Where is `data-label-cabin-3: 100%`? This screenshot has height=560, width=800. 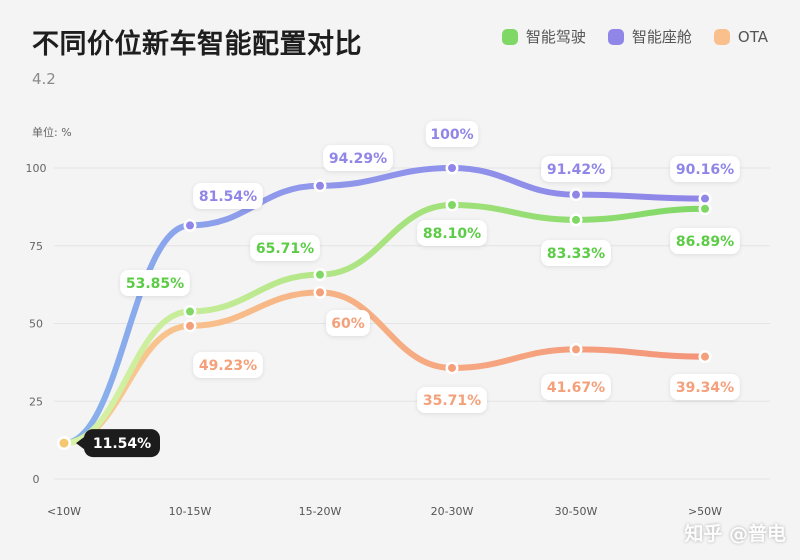 data-label-cabin-3: 100% is located at coordinates (451, 135).